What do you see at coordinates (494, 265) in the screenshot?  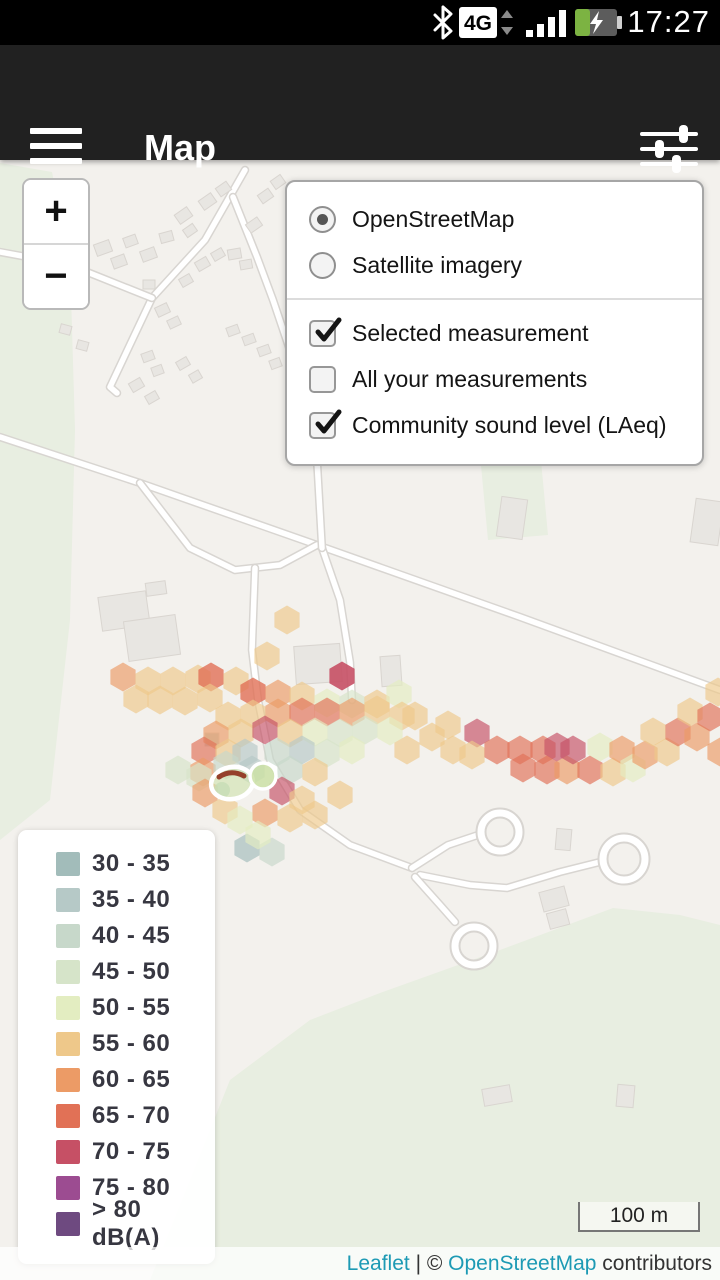 I see `base-layer-option-1: Satellite imagery` at bounding box center [494, 265].